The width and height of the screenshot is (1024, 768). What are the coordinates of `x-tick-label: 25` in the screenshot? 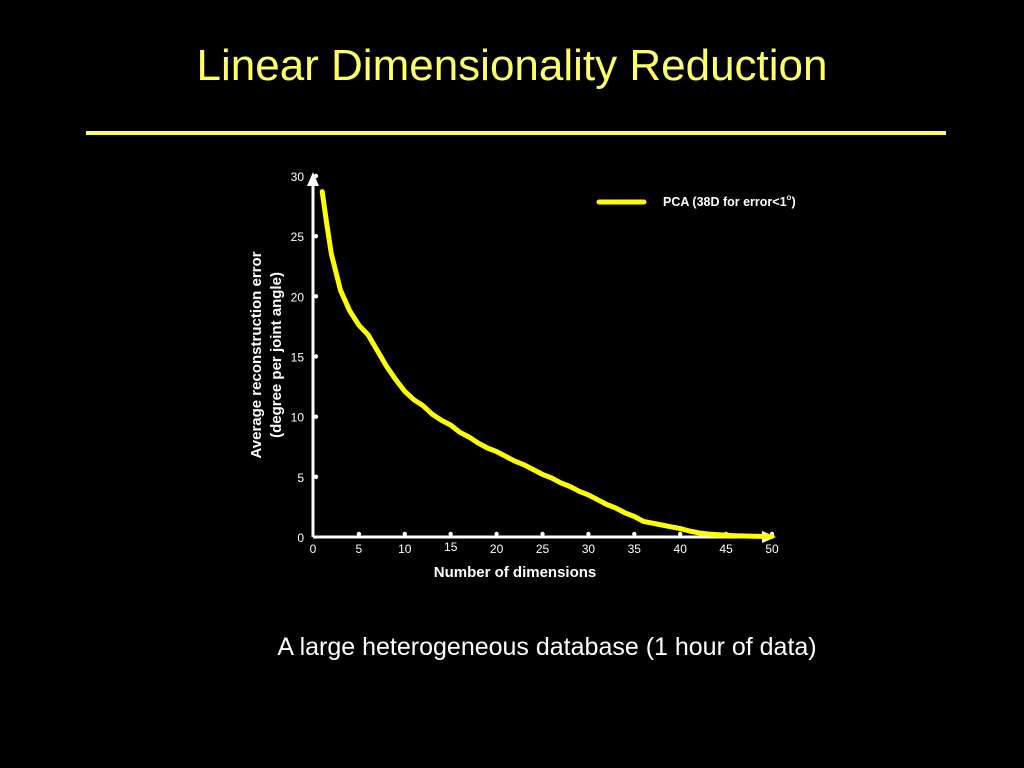 It's located at (543, 549).